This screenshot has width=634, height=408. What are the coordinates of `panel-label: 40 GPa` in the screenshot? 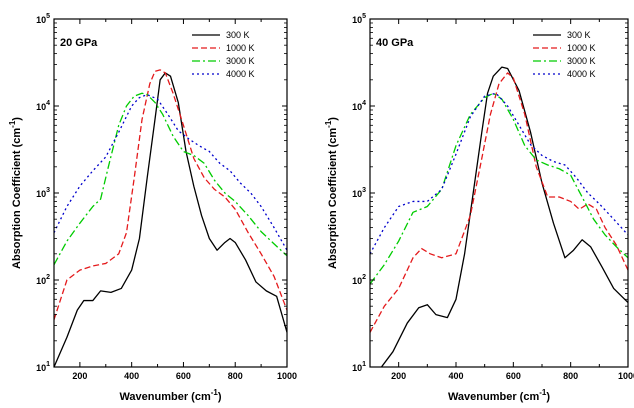 It's located at (395, 43).